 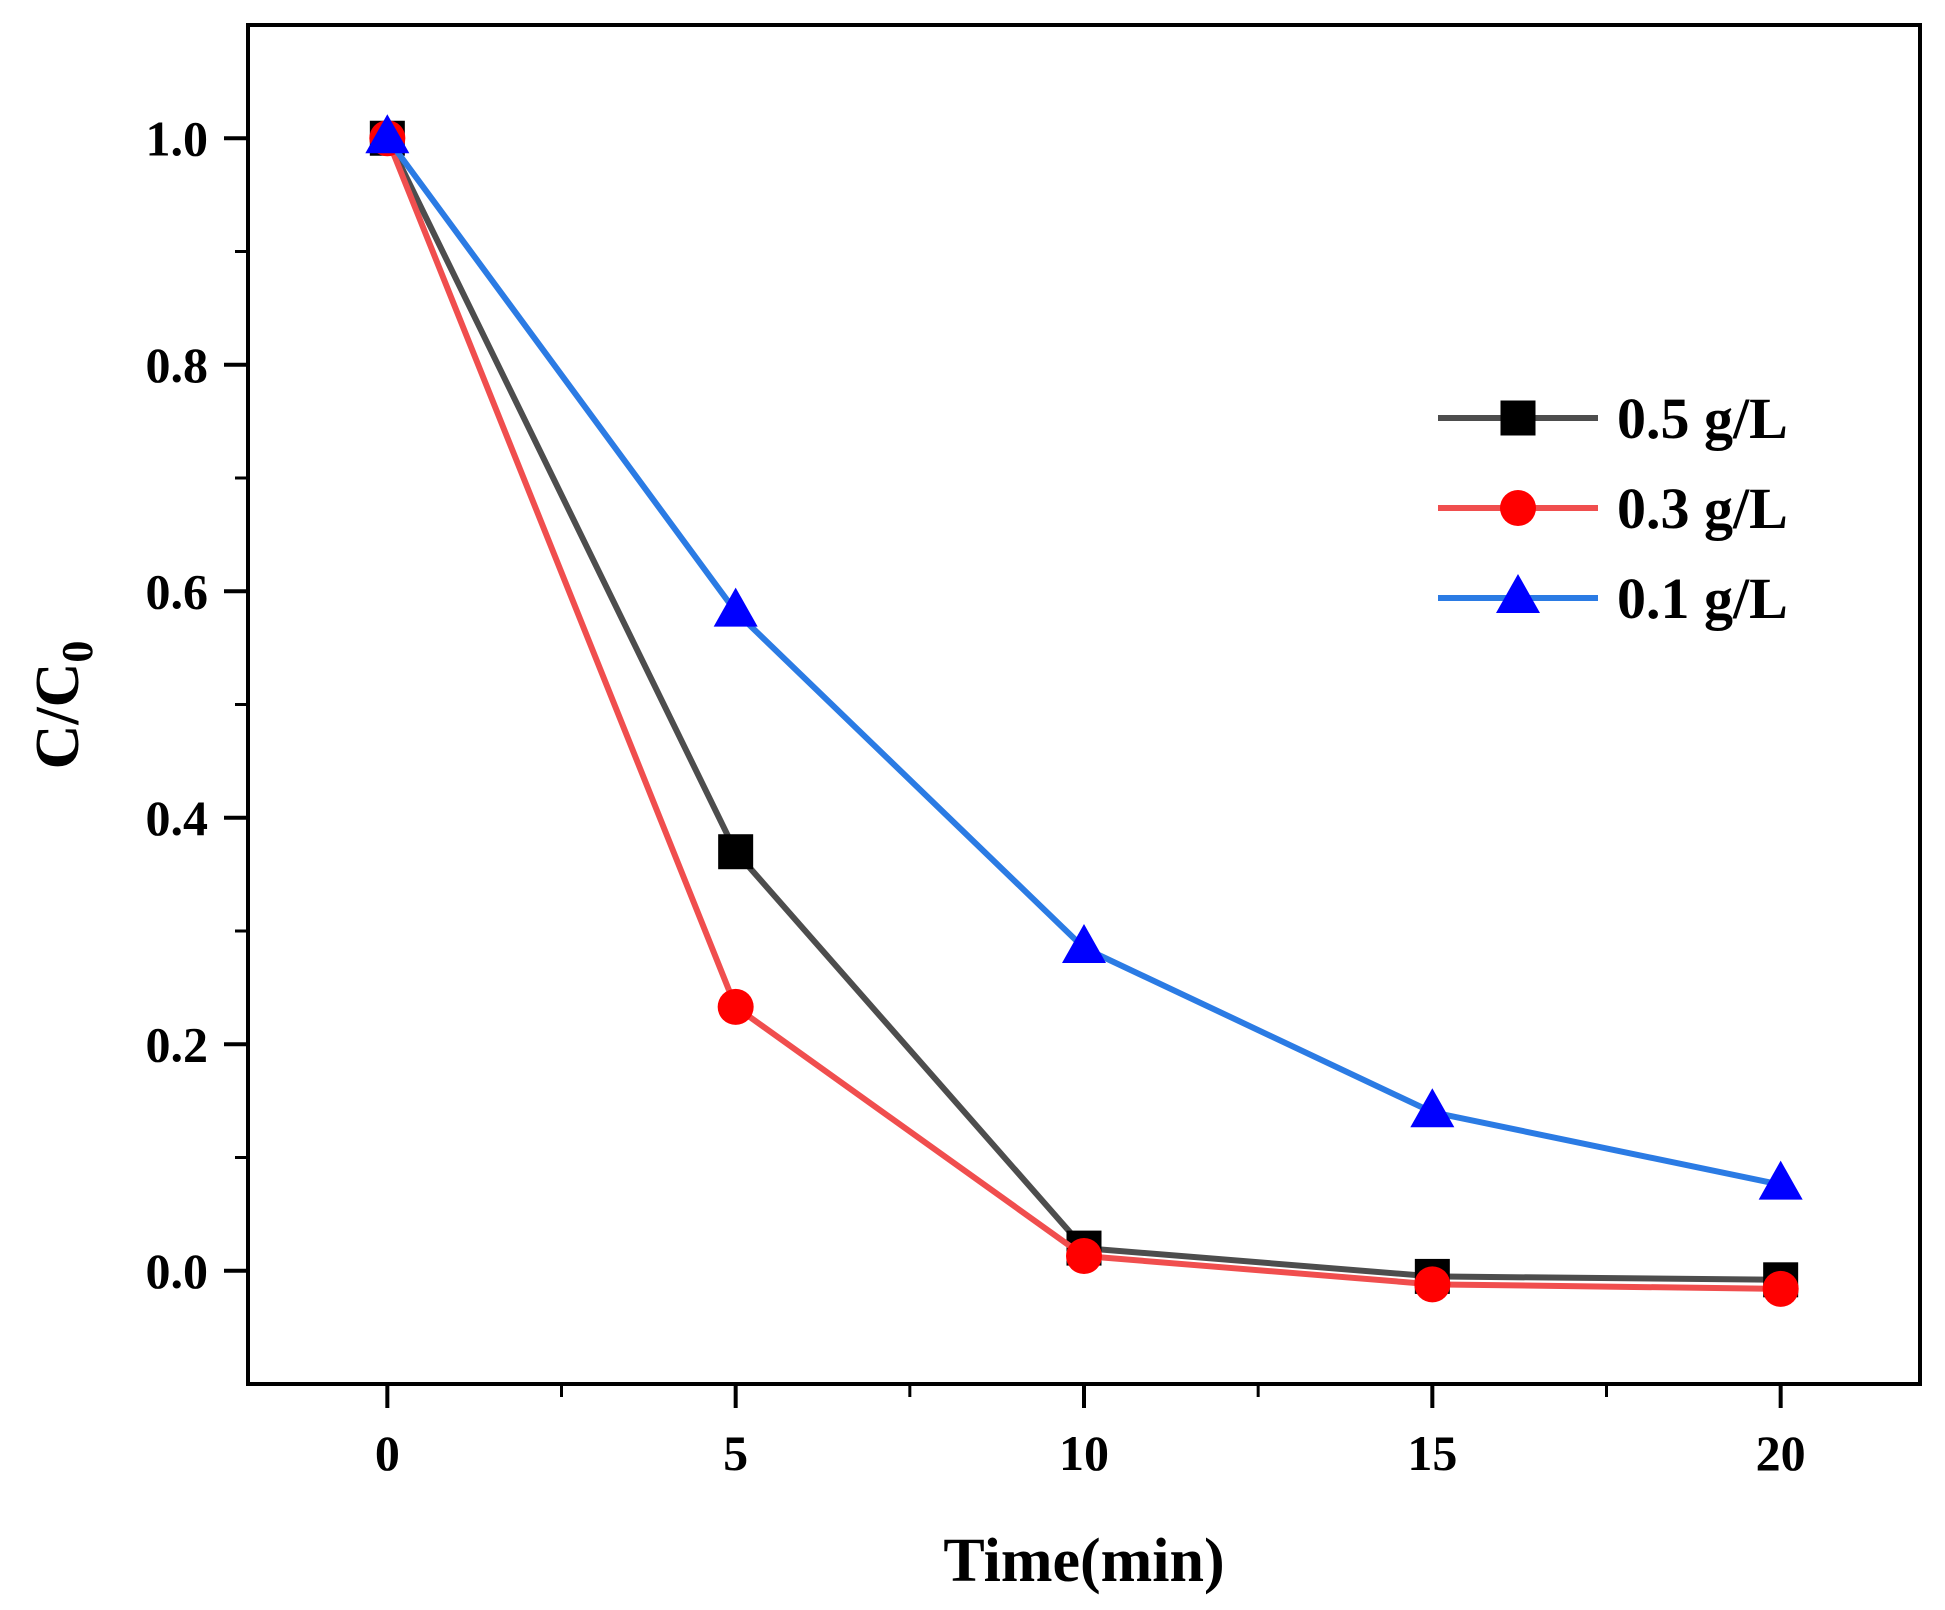 I want to click on x-tick-label: 0, so click(x=387, y=1453).